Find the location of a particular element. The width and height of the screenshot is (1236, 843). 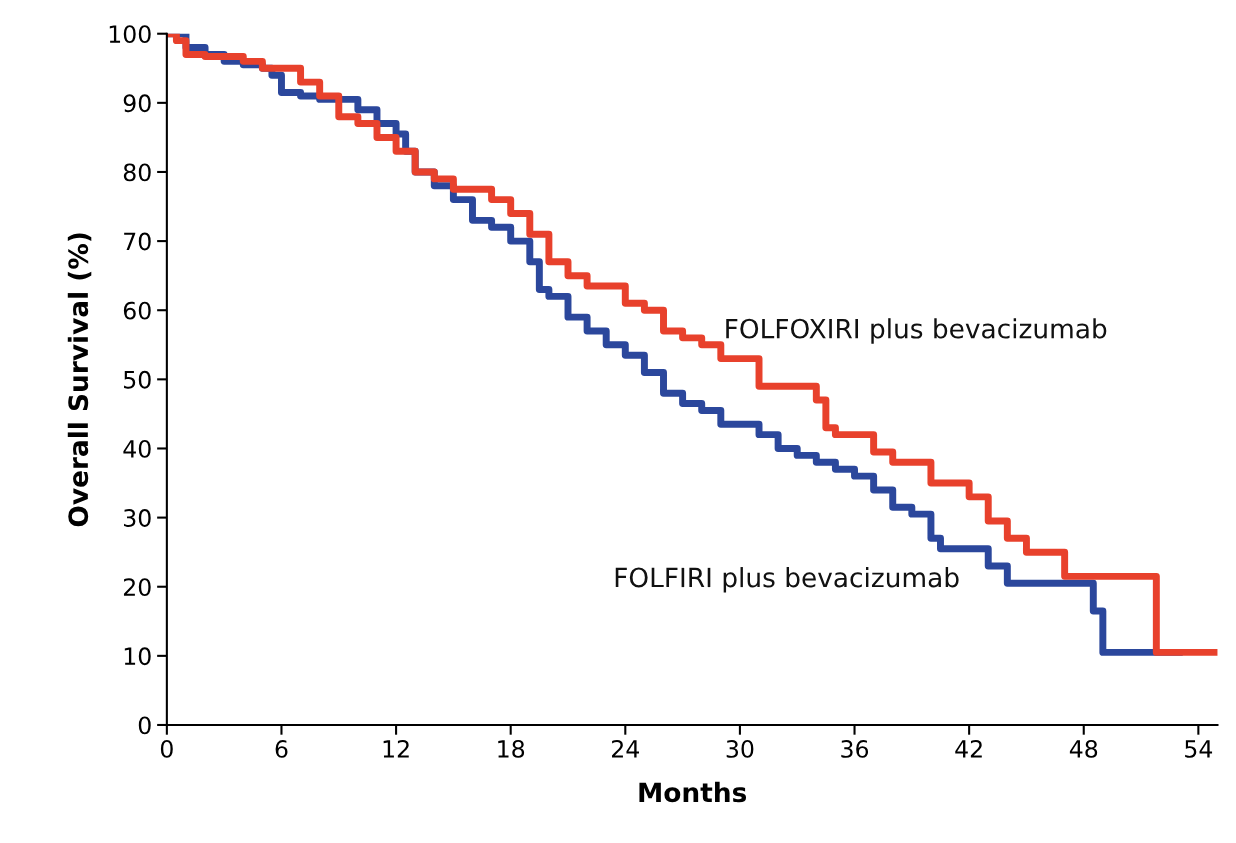

x-tick-label: 24 is located at coordinates (625, 748).